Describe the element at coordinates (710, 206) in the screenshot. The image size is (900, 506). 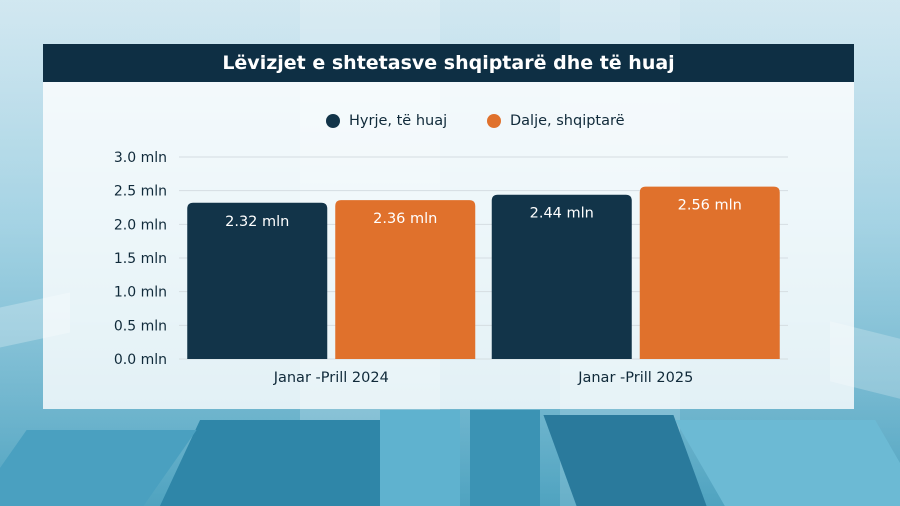
I see `data-label-series-2-cat-2: 2.56 mln` at that location.